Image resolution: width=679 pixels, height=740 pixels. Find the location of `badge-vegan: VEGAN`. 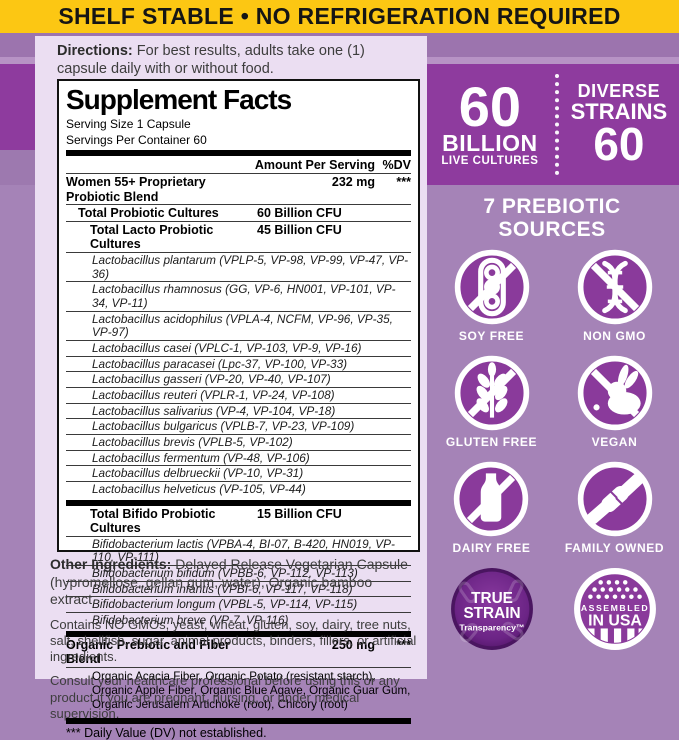

badge-vegan: VEGAN is located at coordinates (615, 401).